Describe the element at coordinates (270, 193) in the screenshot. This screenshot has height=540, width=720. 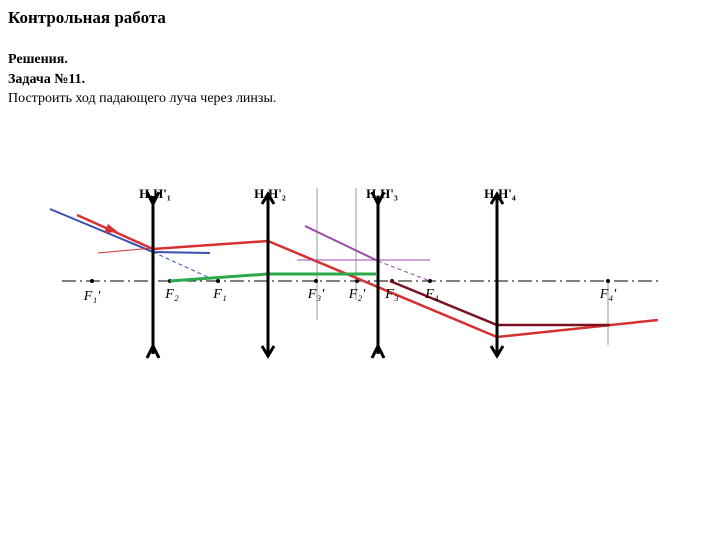
I see `lens-label: H₂H'₂` at that location.